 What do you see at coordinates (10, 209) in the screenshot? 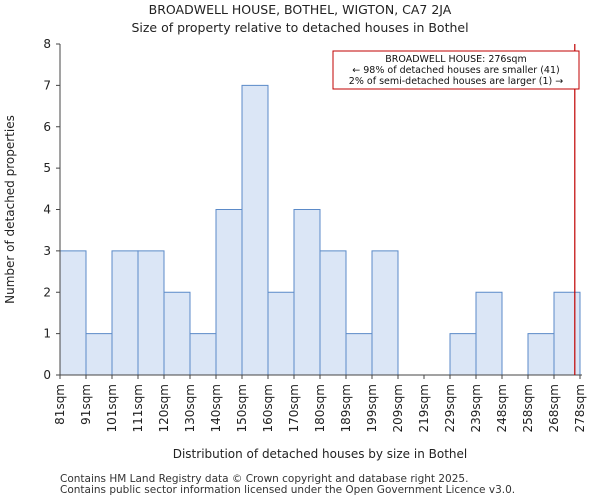
I see `y-axis-label: Number of detached properties` at bounding box center [10, 209].